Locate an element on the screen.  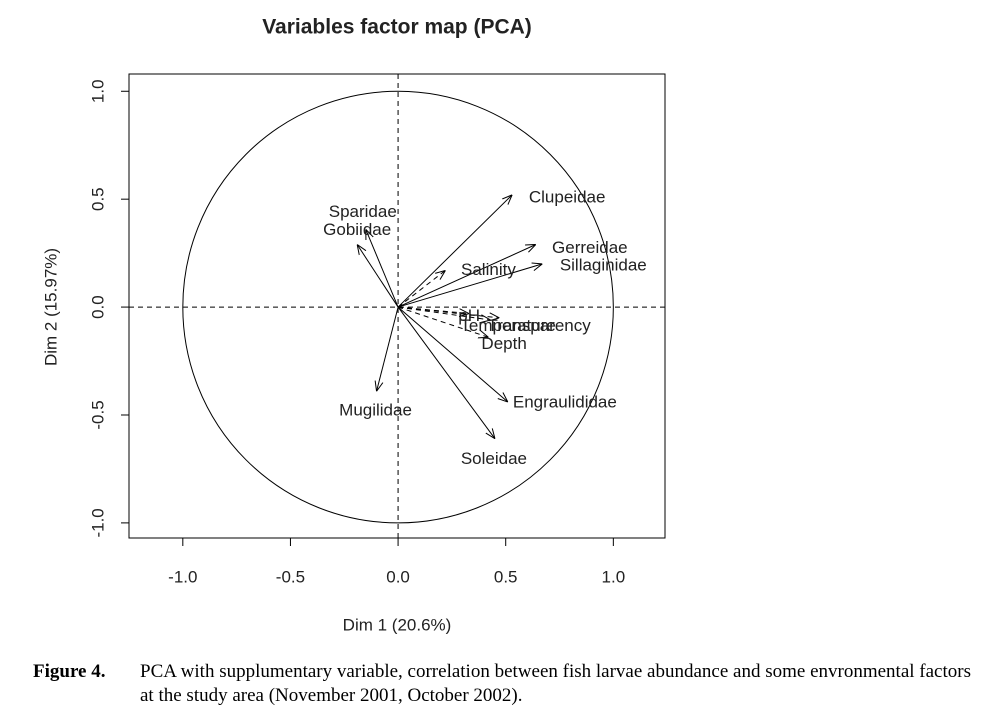
variable-label: Gerreidae is located at coordinates (590, 247).